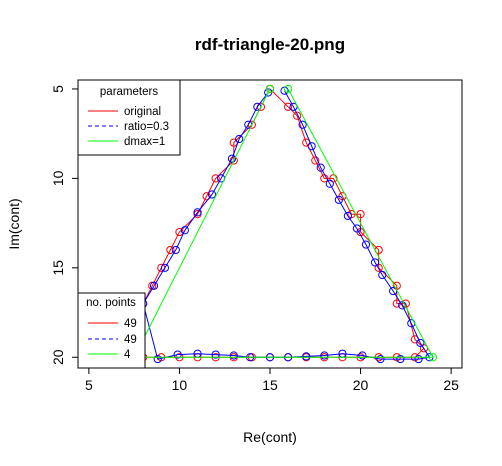 The image size is (502, 466). I want to click on y-tick-label: 5, so click(58, 89).